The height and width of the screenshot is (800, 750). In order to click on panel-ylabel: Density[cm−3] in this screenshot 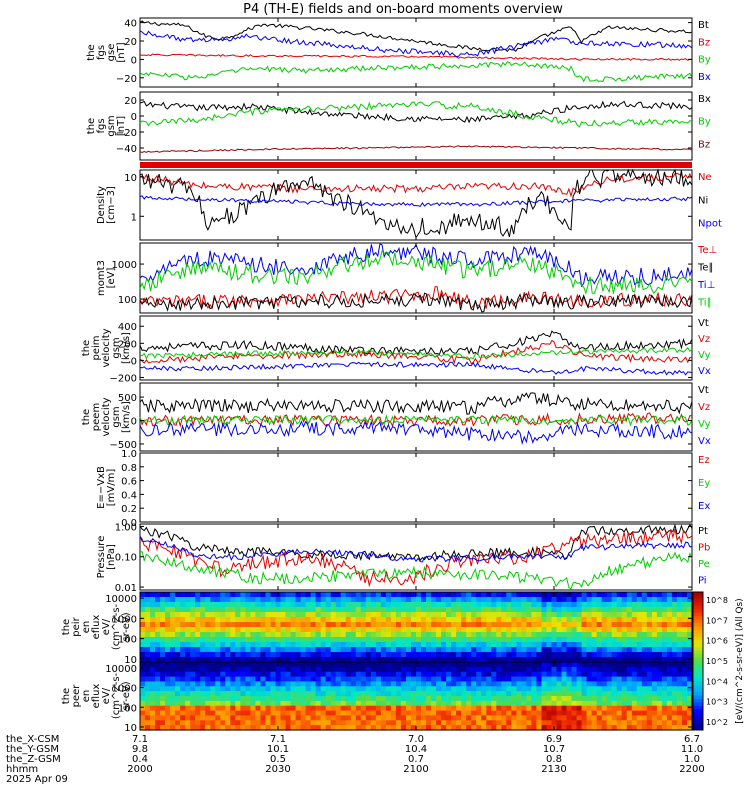, I will do `click(106, 205)`.